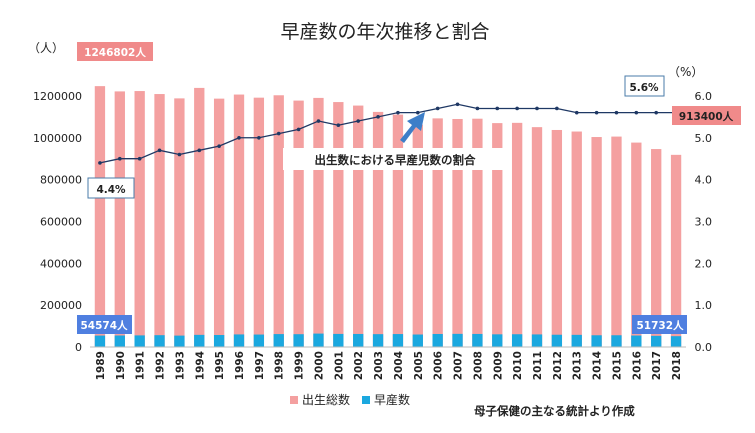 This screenshot has height=433, width=755. Describe the element at coordinates (660, 325) in the screenshot. I see `callout-last-preterm-text: 51732人` at that location.